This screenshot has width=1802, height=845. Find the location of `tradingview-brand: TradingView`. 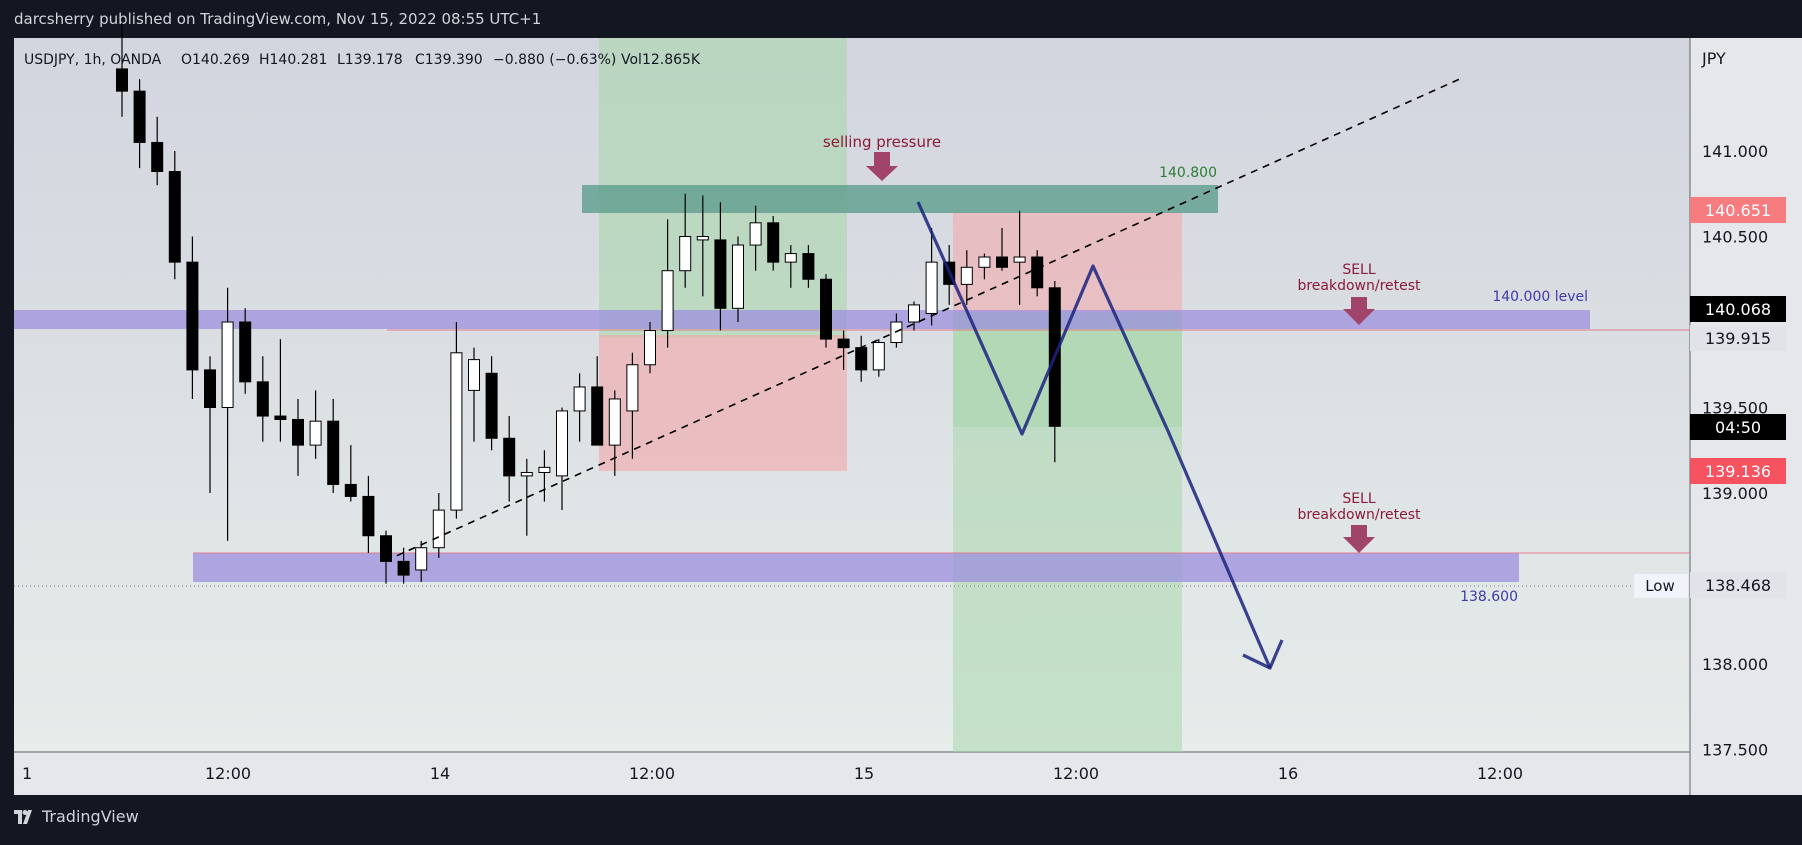

tradingview-brand: TradingView is located at coordinates (90, 816).